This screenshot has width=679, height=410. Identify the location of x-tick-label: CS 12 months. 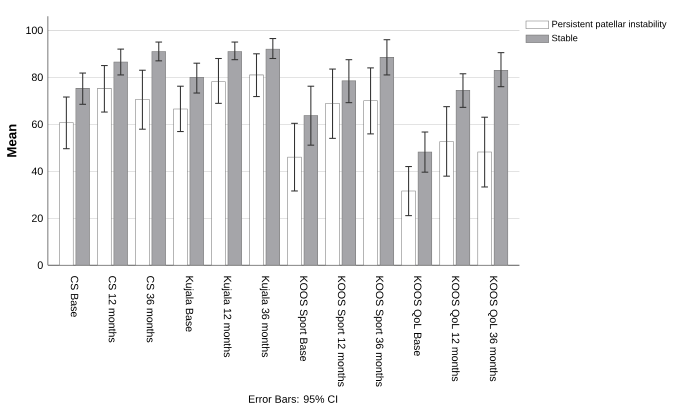
(112, 309).